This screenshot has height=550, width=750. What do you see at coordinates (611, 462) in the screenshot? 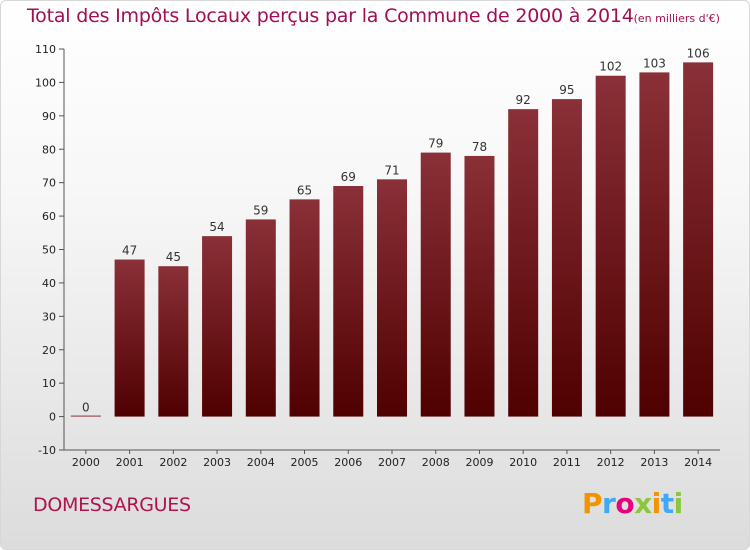
I see `x-tick-label: 2012` at bounding box center [611, 462].